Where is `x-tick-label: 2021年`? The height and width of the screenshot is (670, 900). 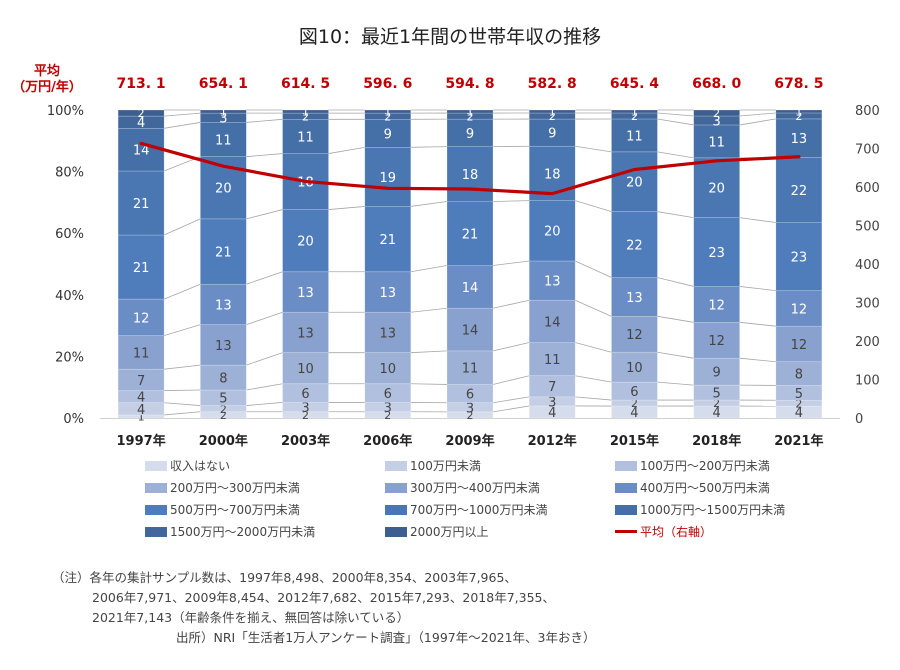
x-tick-label: 2021年 is located at coordinates (798, 441).